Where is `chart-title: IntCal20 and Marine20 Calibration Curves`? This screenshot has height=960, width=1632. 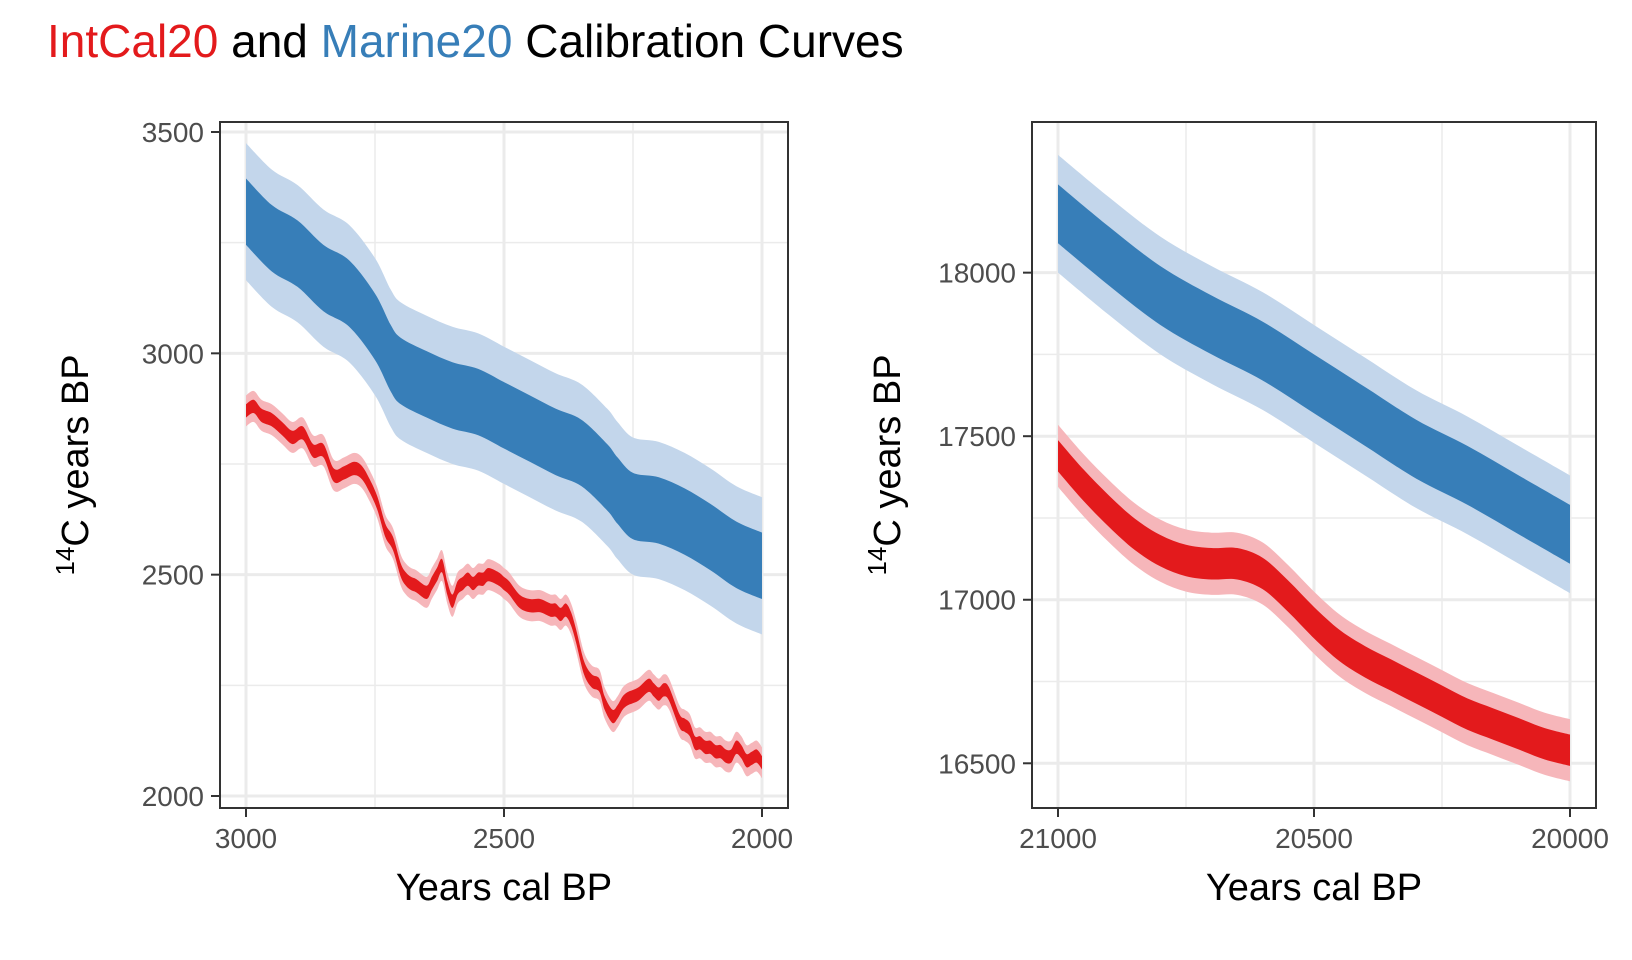 chart-title: IntCal20 and Marine20 Calibration Curves is located at coordinates (475, 41).